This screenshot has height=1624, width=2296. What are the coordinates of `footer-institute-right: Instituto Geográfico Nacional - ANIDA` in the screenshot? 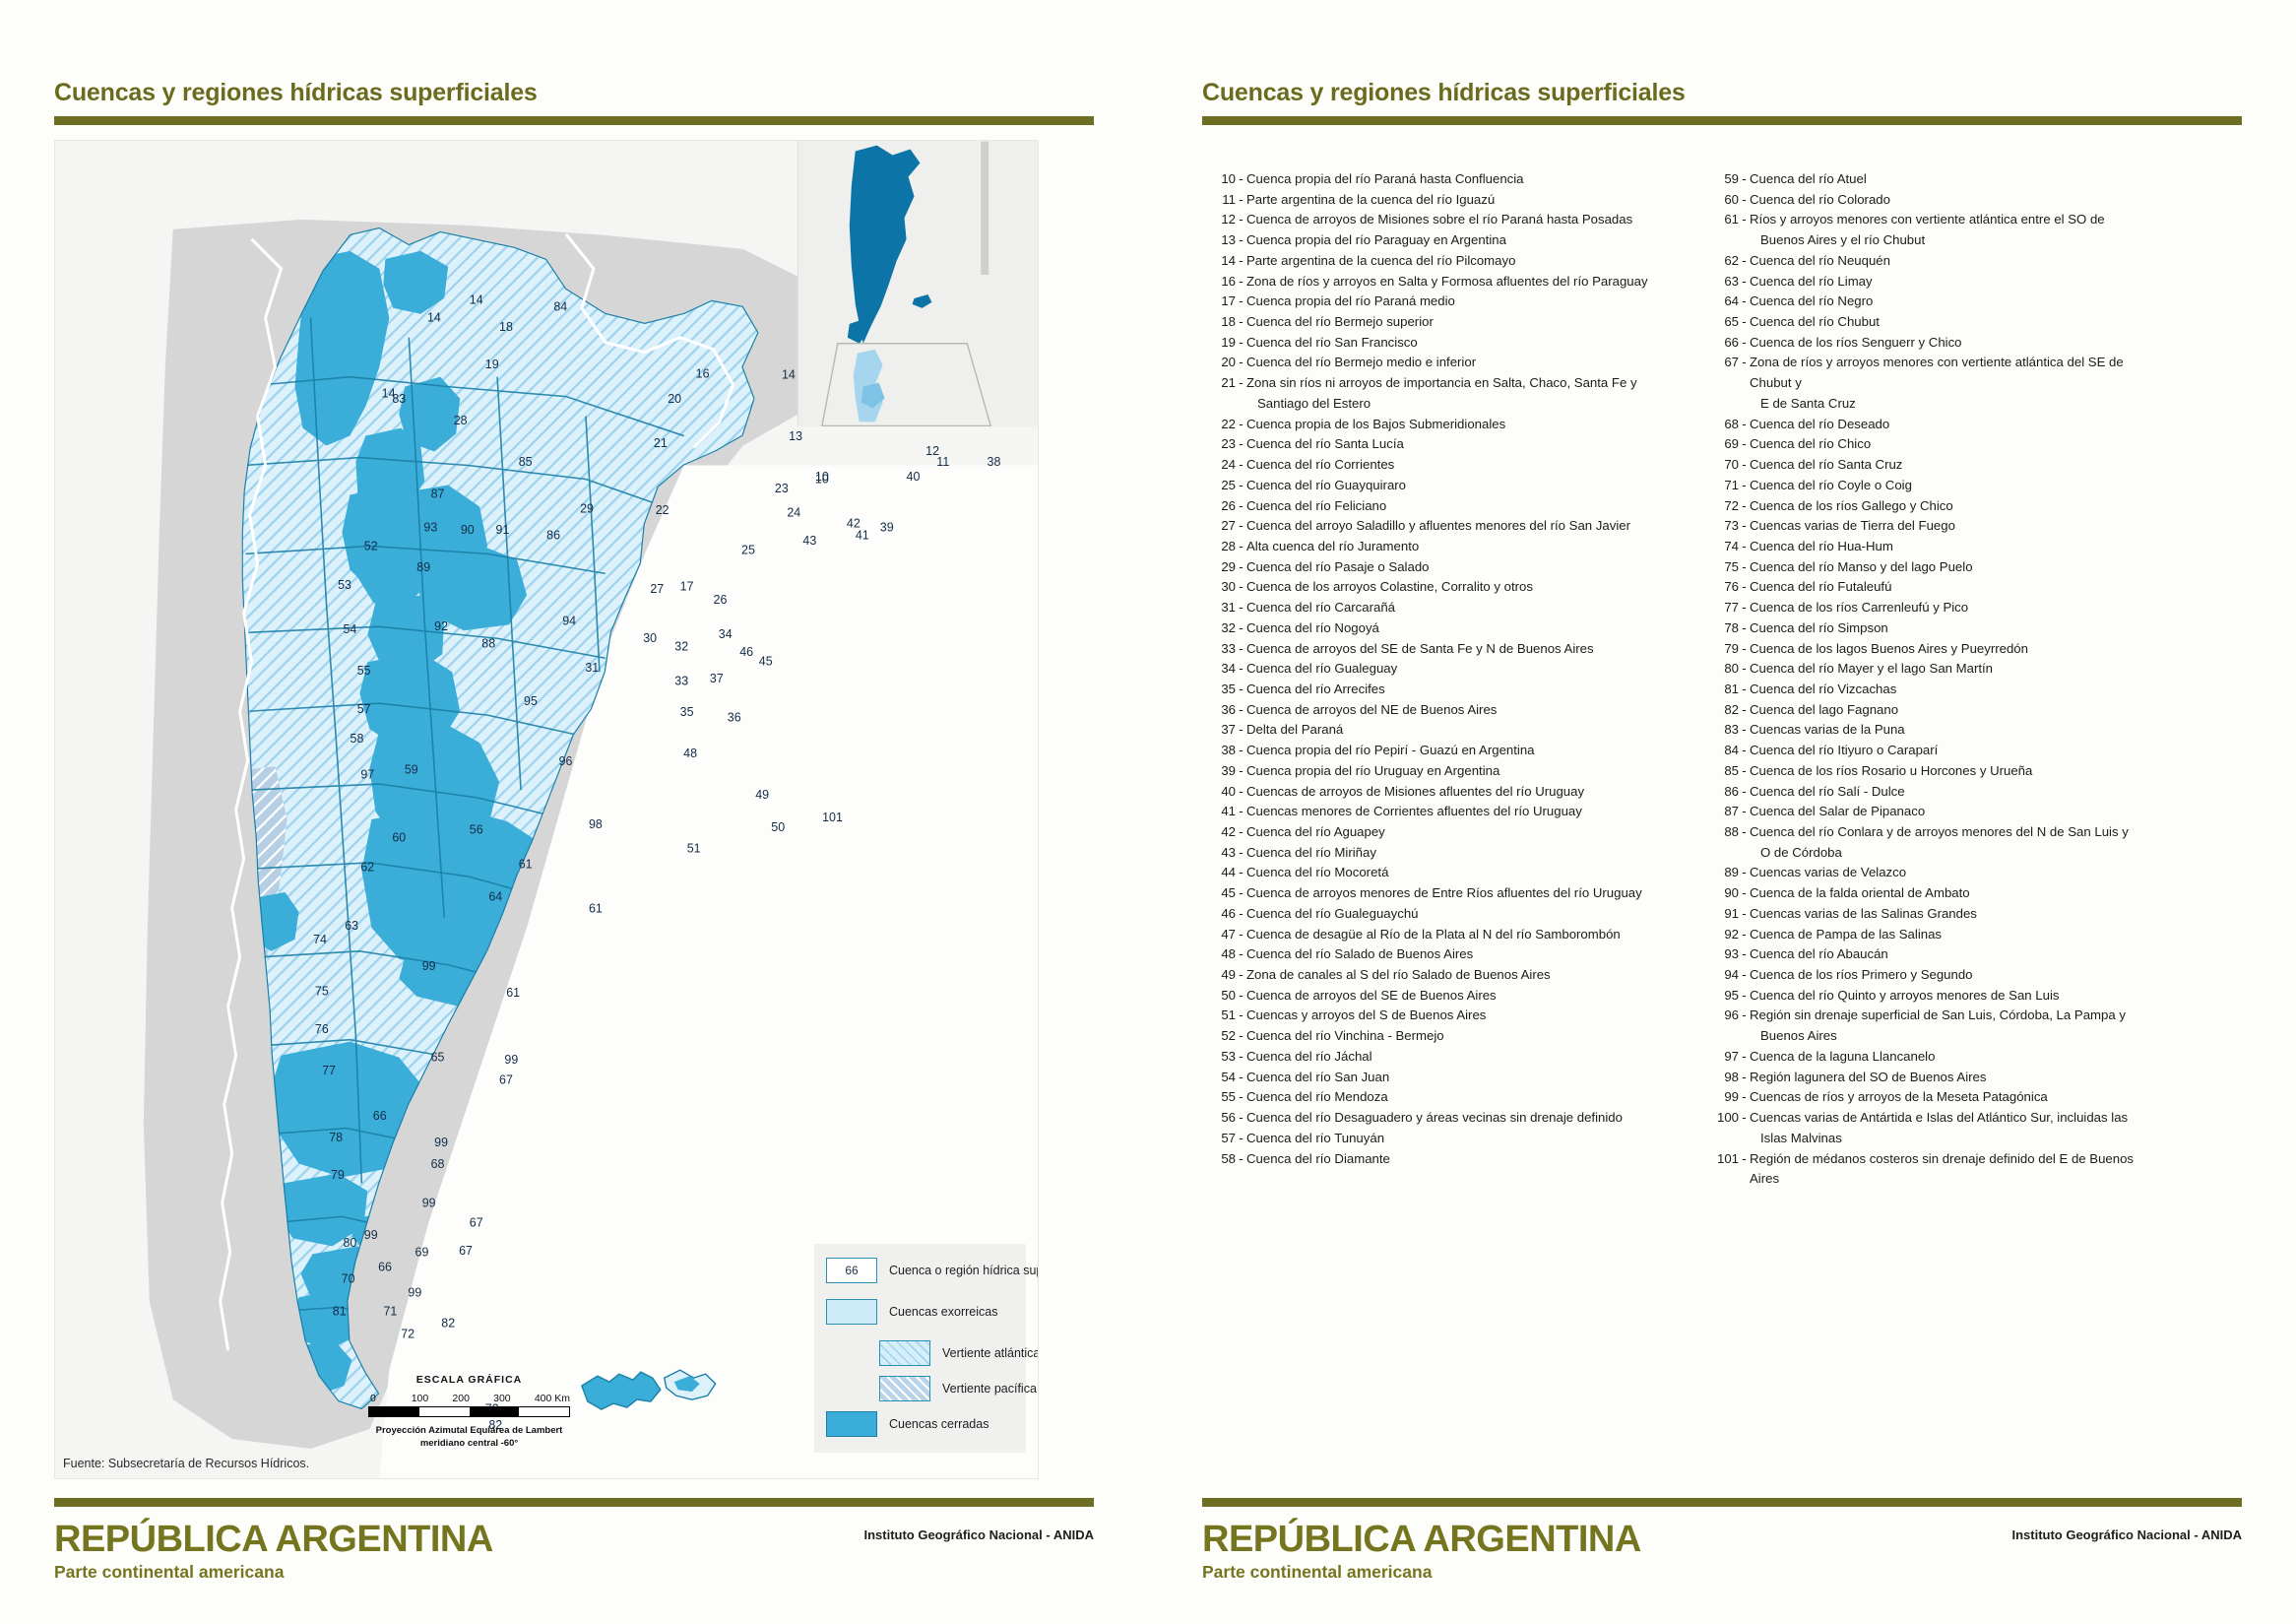 It's located at (2126, 1535).